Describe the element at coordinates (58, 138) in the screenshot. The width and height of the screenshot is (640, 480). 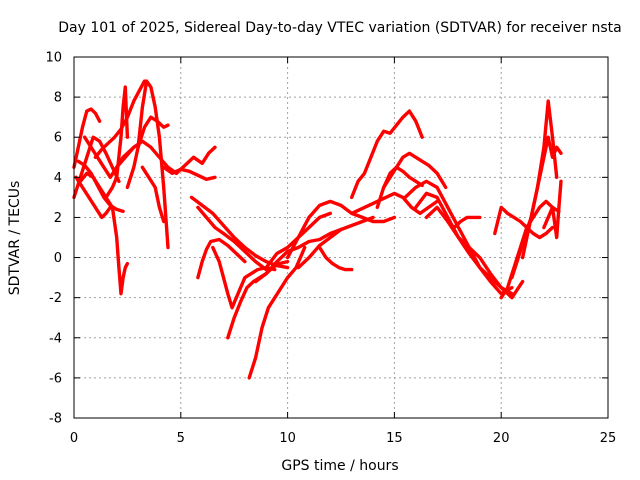
I see `y-tick-label: 6` at that location.